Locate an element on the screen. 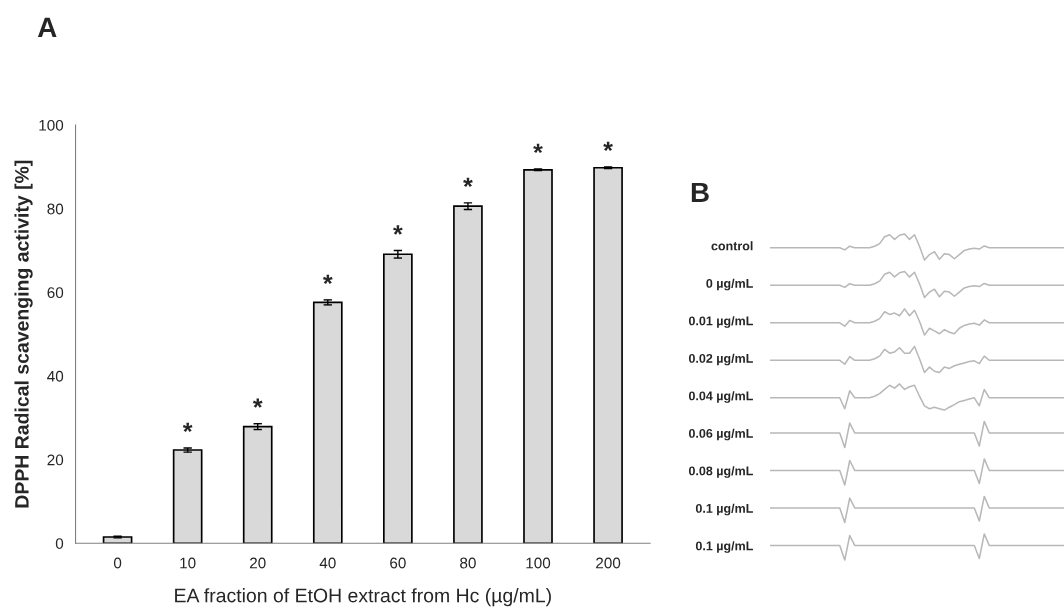 The image size is (1064, 616). x-tick-label: 80 is located at coordinates (468, 563).